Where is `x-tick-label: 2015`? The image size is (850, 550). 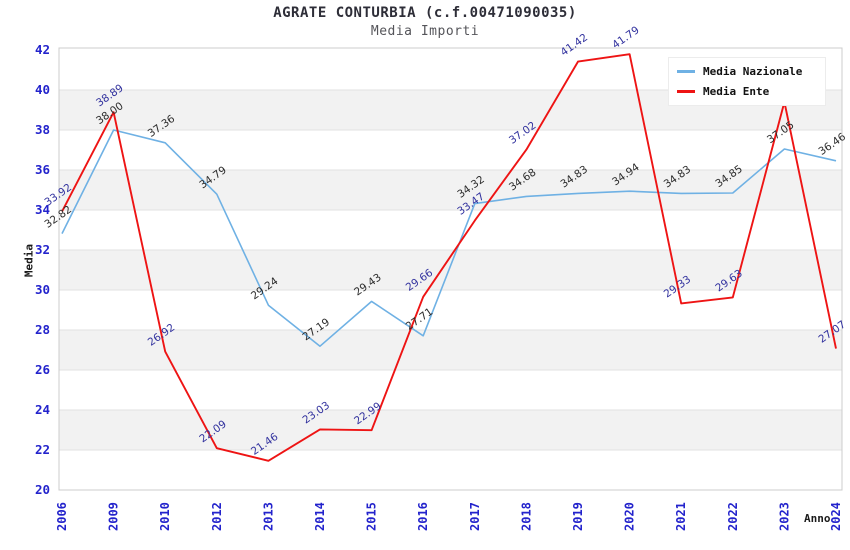
x-tick-label: 2015 is located at coordinates (372, 516).